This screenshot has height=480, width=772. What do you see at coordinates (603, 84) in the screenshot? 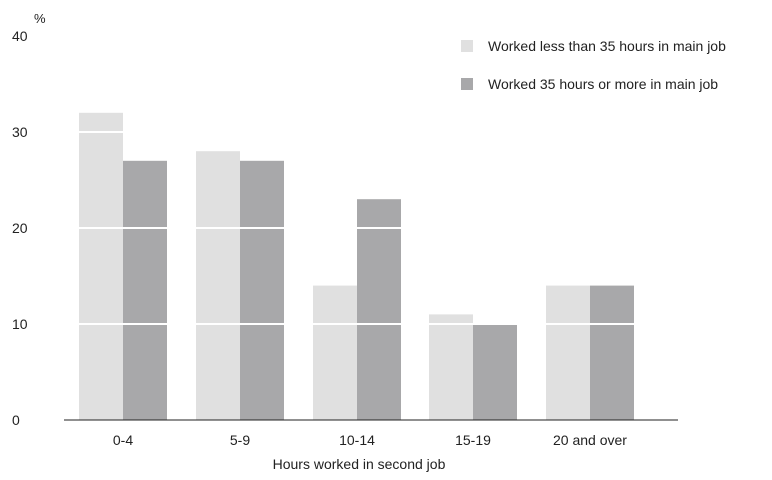
I see `legend-label-2: Worked 35 hours or more in main job` at bounding box center [603, 84].